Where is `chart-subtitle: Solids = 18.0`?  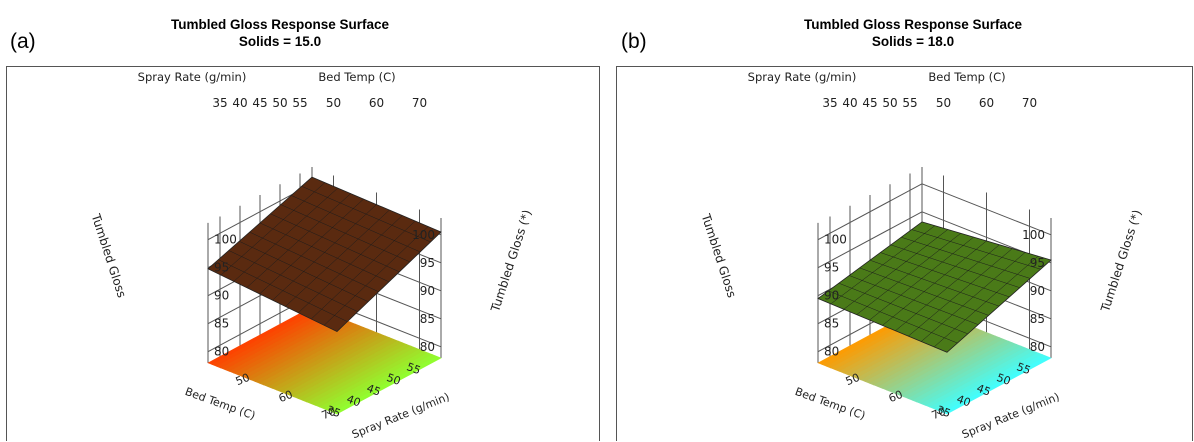 chart-subtitle: Solids = 18.0 is located at coordinates (913, 41).